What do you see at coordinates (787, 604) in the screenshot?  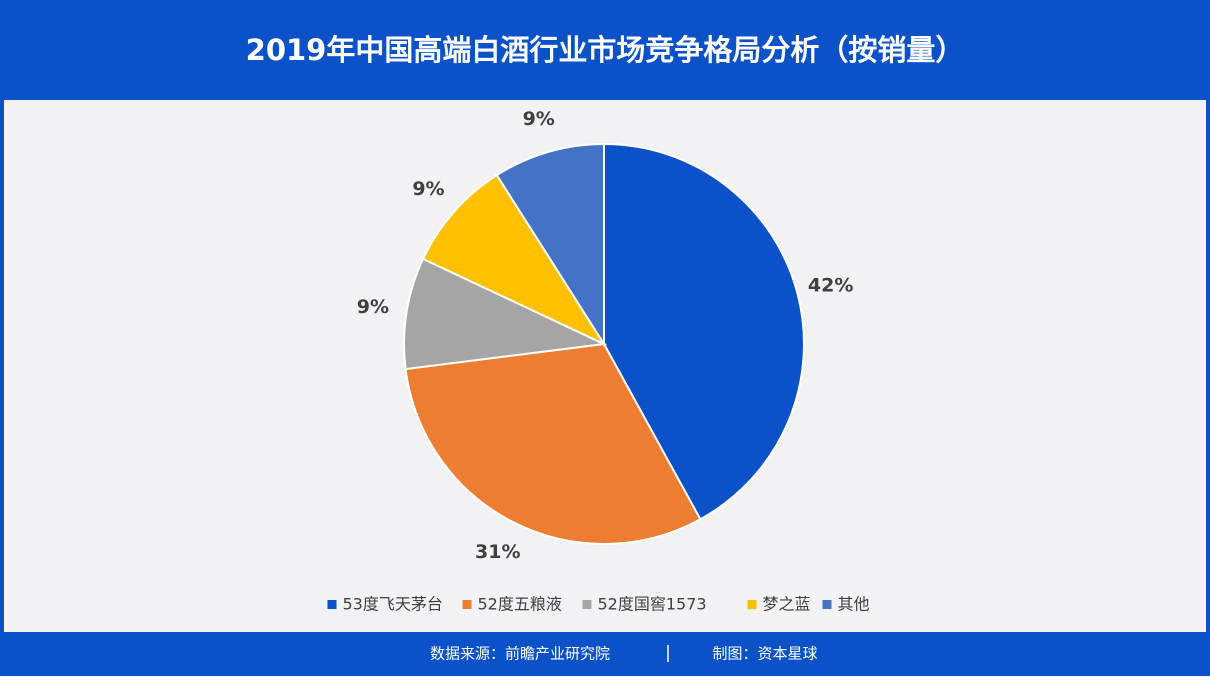 I see `legend-label: 梦之蓝` at bounding box center [787, 604].